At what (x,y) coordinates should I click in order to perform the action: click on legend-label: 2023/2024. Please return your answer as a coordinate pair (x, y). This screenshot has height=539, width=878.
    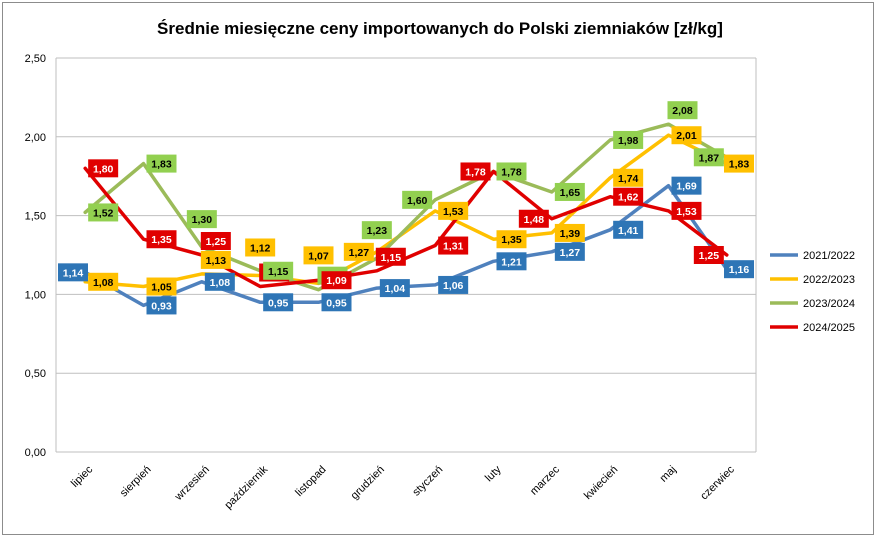
    Looking at the image, I should click on (829, 304).